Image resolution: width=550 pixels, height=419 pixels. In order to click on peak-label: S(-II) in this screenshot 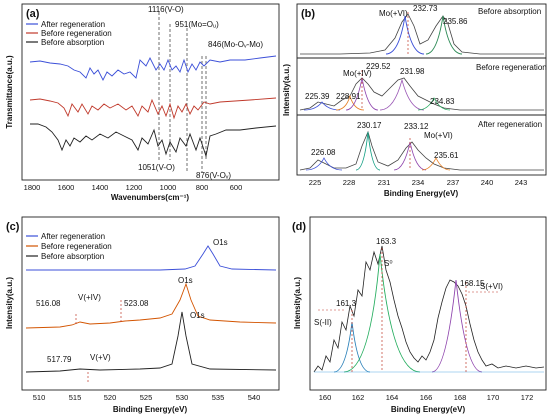, I will do `click(323, 322)`.